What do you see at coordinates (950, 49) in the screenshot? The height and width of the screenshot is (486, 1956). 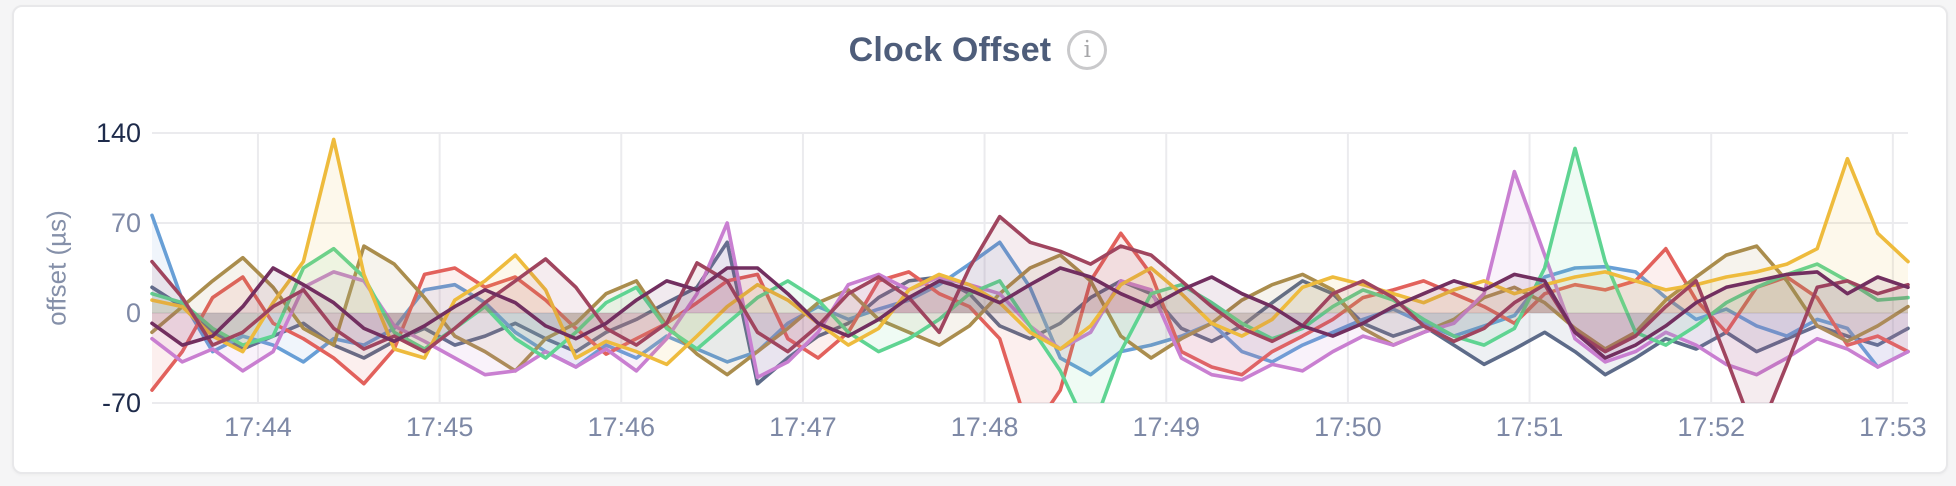 I see `chart-title: Clock Offset` at bounding box center [950, 49].